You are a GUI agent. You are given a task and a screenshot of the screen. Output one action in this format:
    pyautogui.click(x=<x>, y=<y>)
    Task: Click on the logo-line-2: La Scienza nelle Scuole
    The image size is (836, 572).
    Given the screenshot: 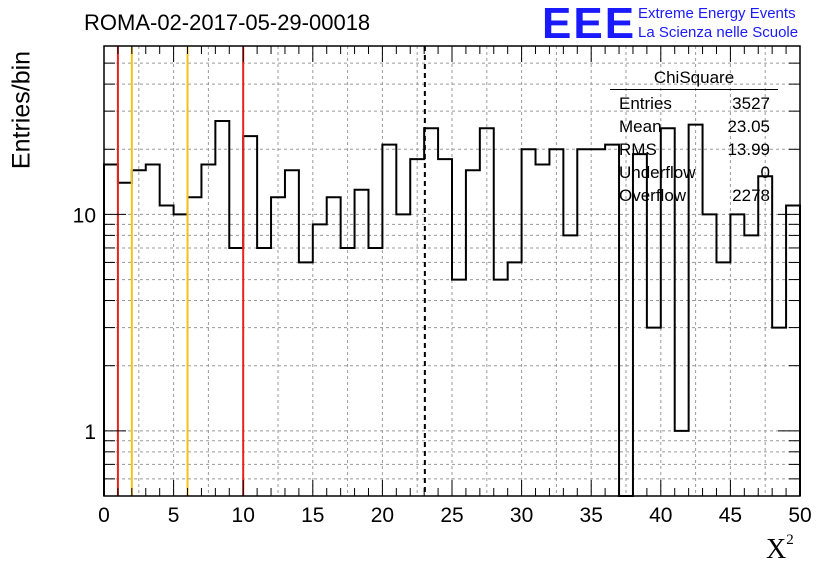 What is the action you would take?
    pyautogui.click(x=718, y=32)
    